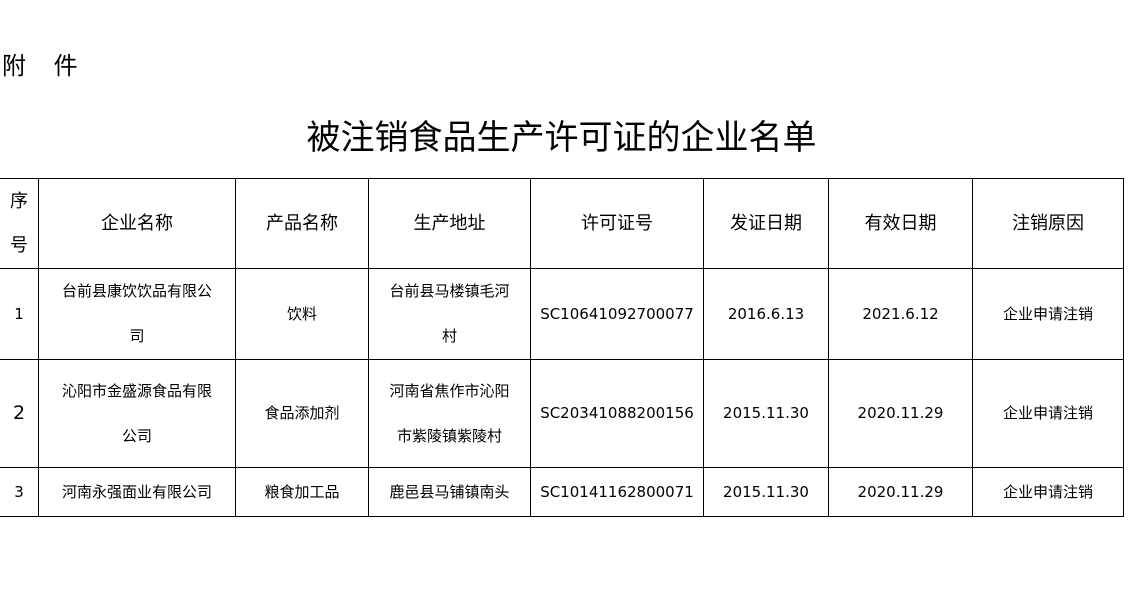 This screenshot has height=603, width=1128. What do you see at coordinates (617, 314) in the screenshot?
I see `cell-license: SC10641092700077` at bounding box center [617, 314].